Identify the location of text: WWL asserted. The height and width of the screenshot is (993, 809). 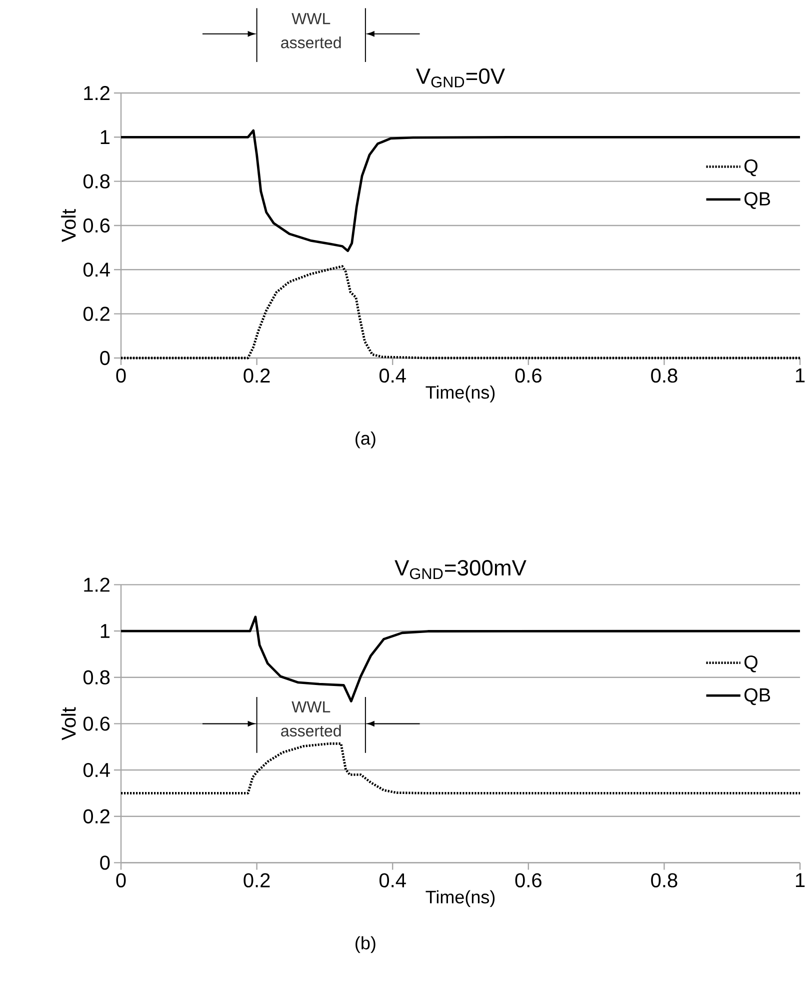
(311, 30).